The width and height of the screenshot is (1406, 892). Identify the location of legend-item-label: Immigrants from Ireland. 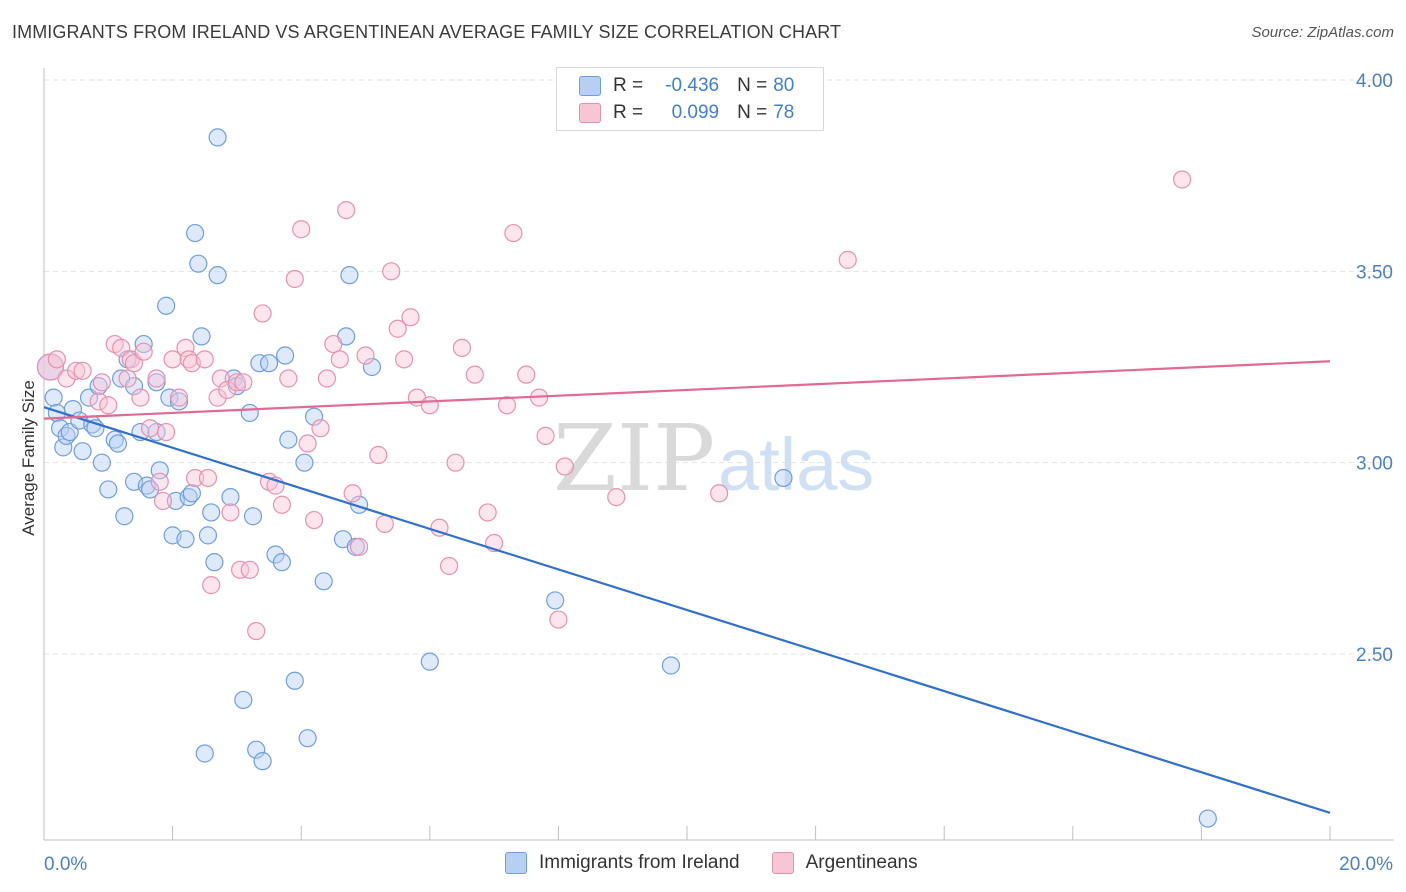
(639, 862).